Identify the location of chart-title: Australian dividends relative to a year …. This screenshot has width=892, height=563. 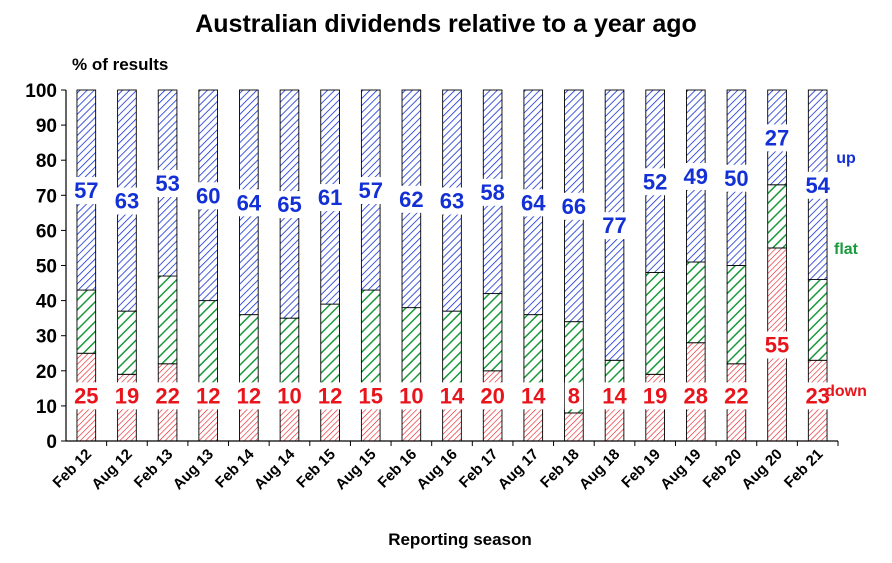
(446, 24).